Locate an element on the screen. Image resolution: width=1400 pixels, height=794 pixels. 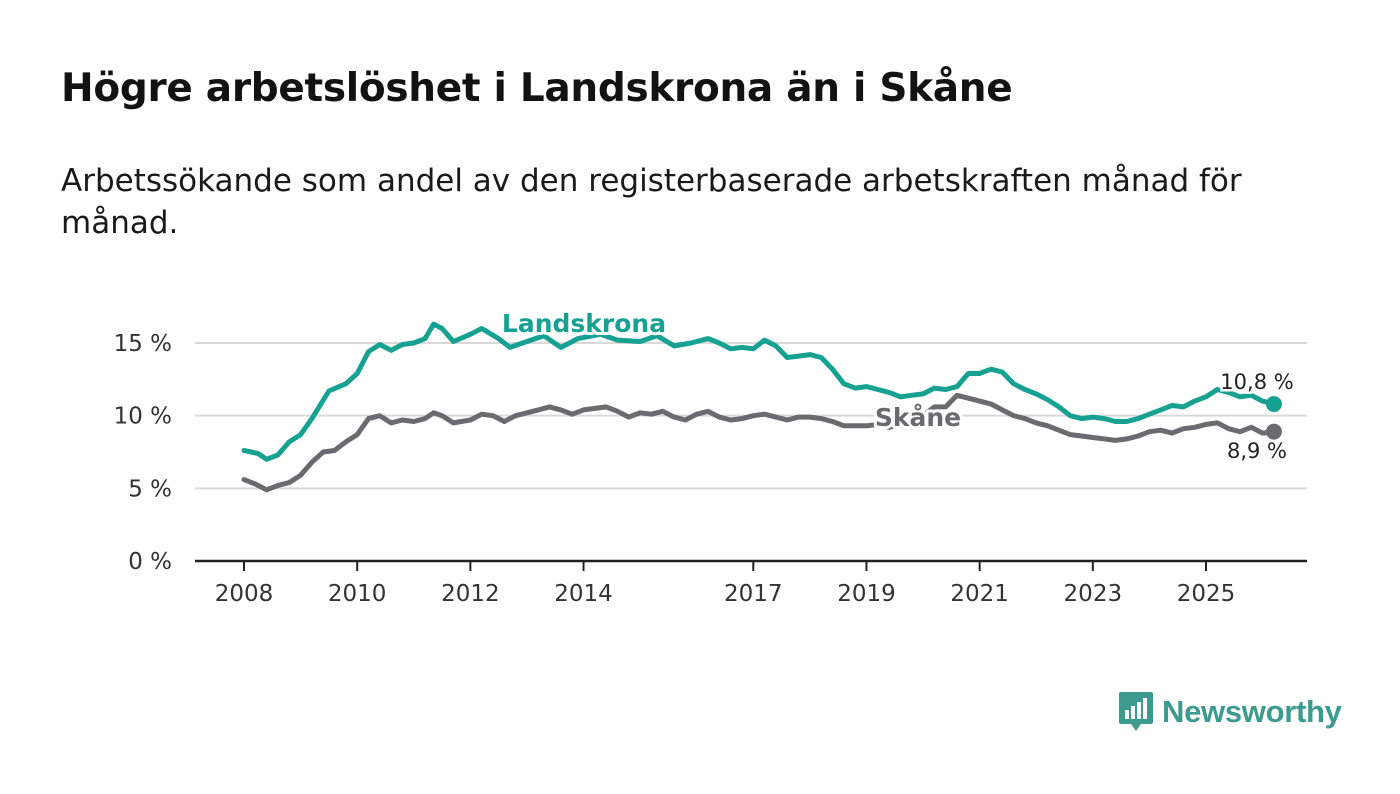
end-point-skane is located at coordinates (1273, 431).